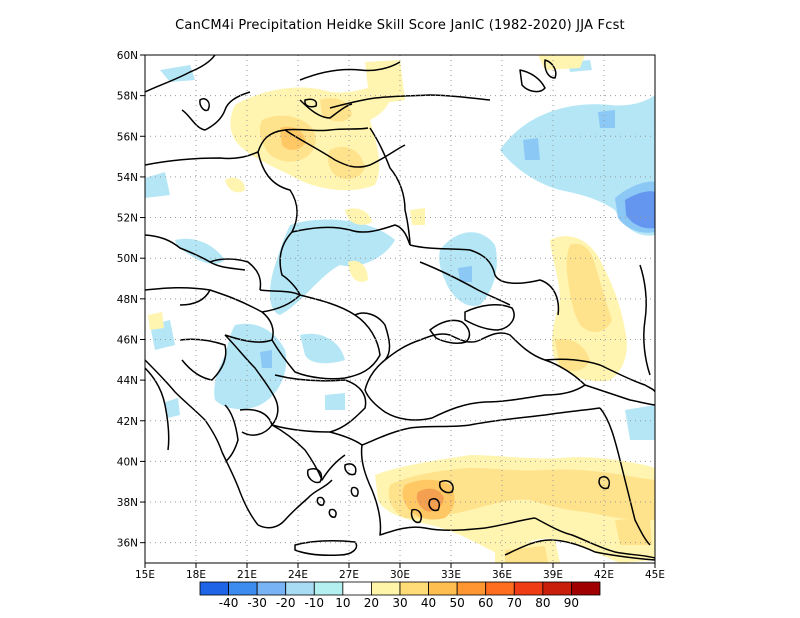 The height and width of the screenshot is (618, 800). I want to click on coast-black-sea, so click(475, 376).